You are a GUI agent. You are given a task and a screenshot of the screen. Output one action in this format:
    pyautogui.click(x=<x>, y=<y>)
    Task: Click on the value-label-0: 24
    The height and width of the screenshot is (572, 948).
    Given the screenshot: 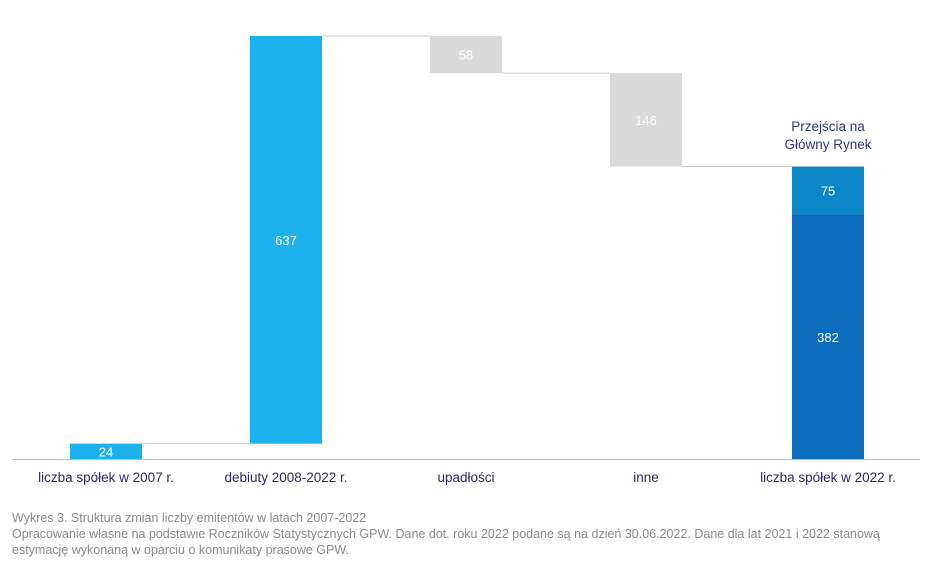 What is the action you would take?
    pyautogui.click(x=106, y=451)
    